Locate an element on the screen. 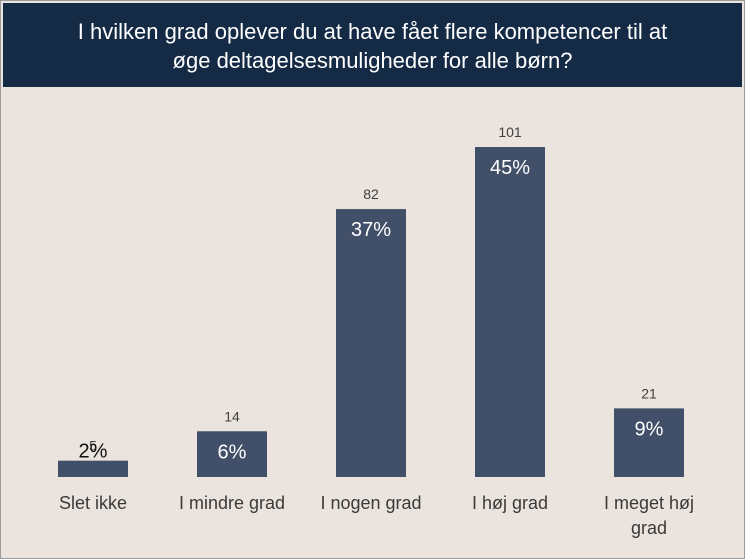 The width and height of the screenshot is (745, 559). count-label-3: 101 is located at coordinates (510, 132).